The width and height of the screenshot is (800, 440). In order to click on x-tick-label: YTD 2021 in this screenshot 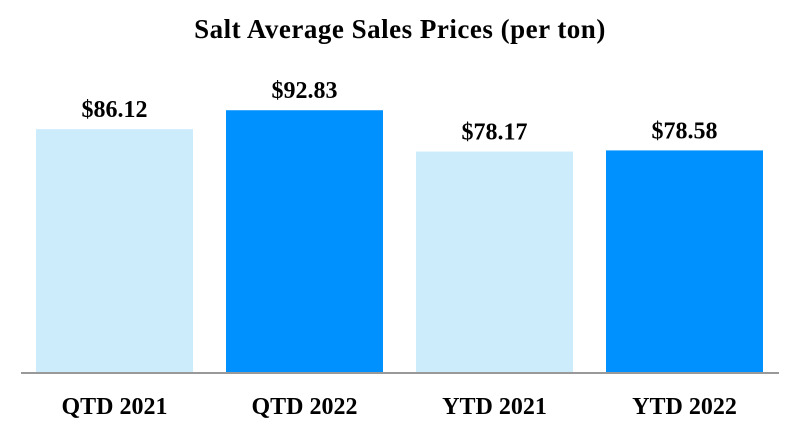, I will do `click(494, 407)`.